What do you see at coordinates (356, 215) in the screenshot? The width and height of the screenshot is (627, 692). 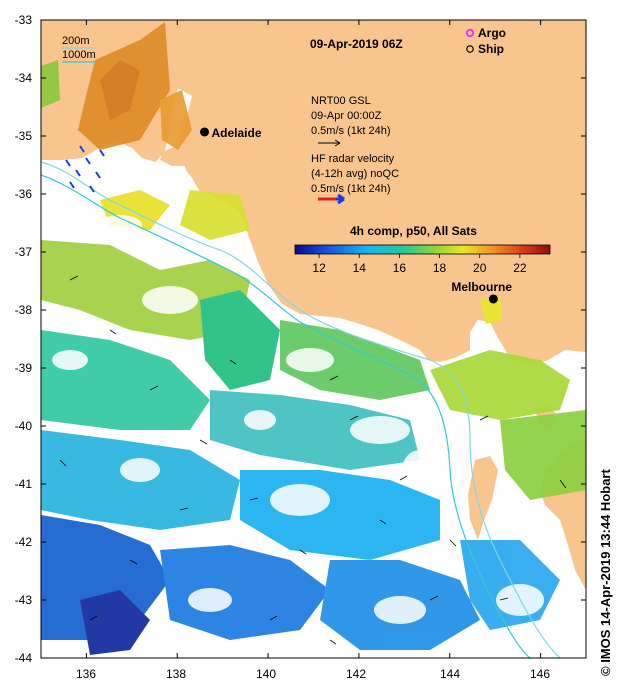 I see `city-markers: Adelaide Melbourne` at bounding box center [356, 215].